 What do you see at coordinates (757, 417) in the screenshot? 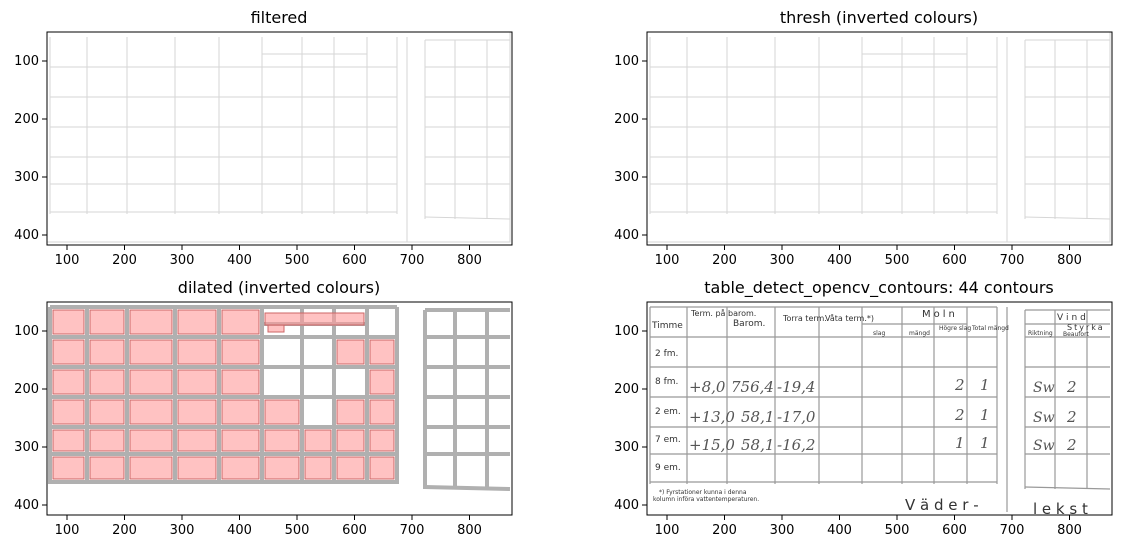
I see `svg-text: 58,1` at bounding box center [757, 417].